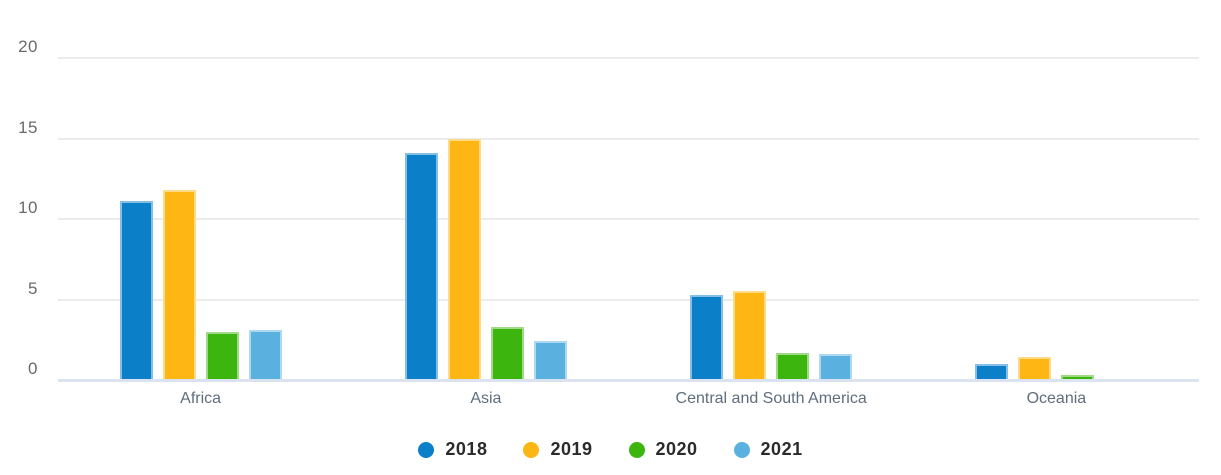 This screenshot has height=475, width=1221. What do you see at coordinates (707, 337) in the screenshot?
I see `bar-2018-central-and-south-america` at bounding box center [707, 337].